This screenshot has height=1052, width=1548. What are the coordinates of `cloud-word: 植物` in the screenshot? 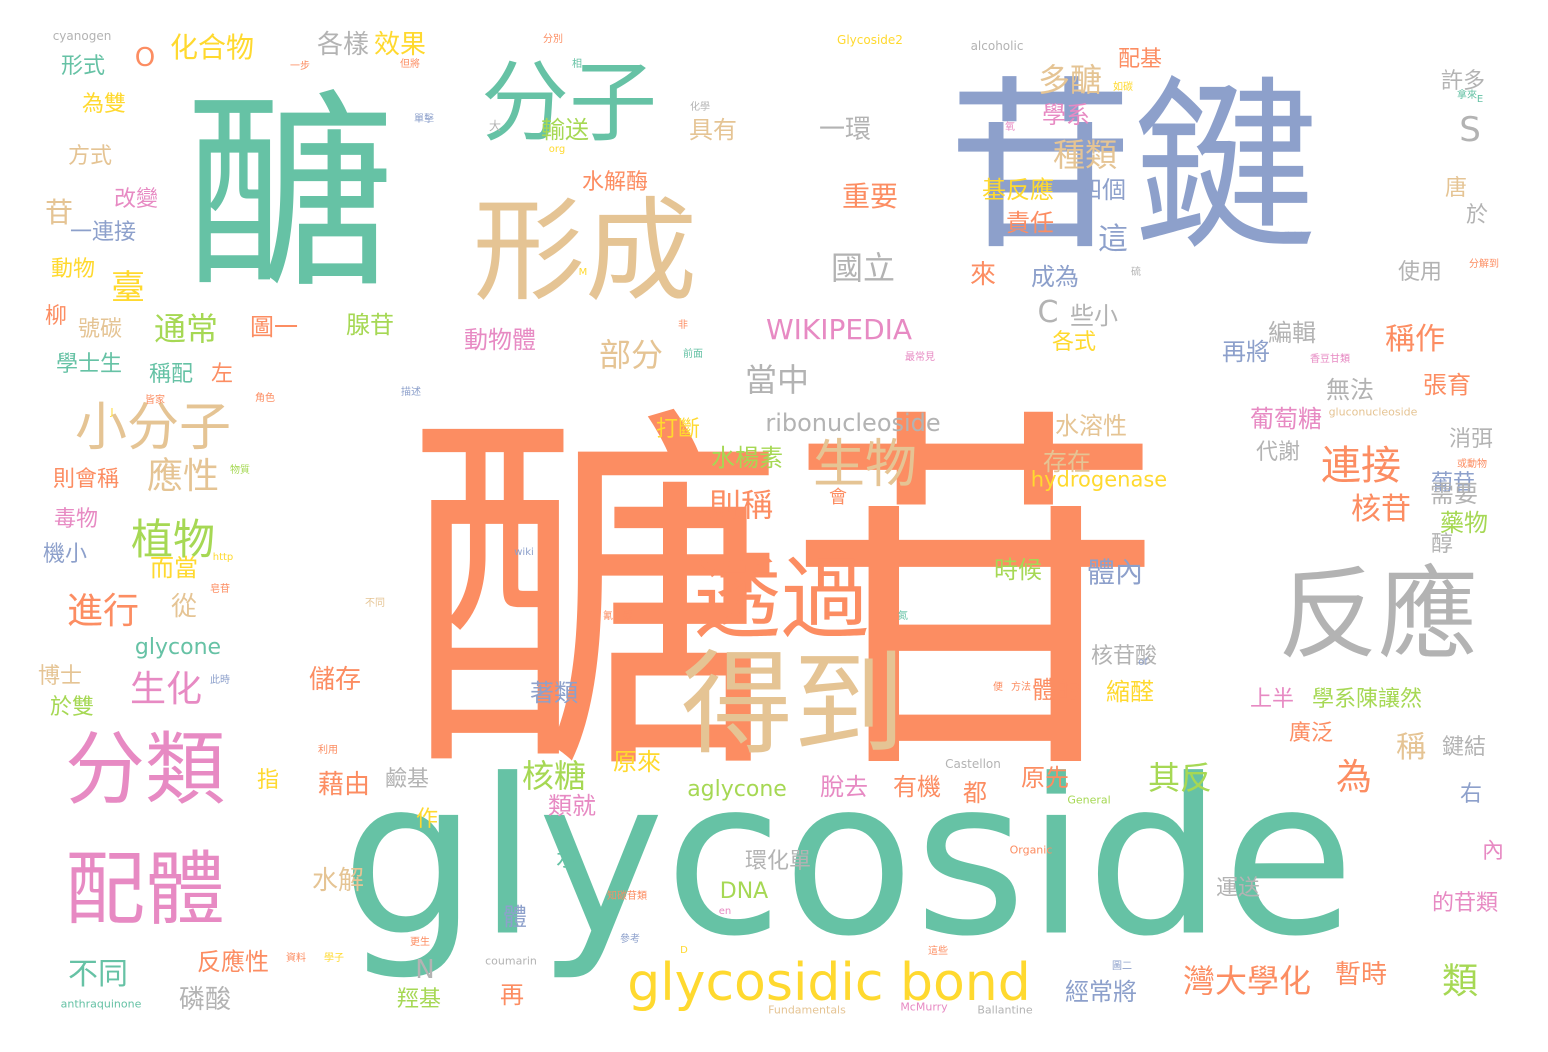 It's located at (173, 539).